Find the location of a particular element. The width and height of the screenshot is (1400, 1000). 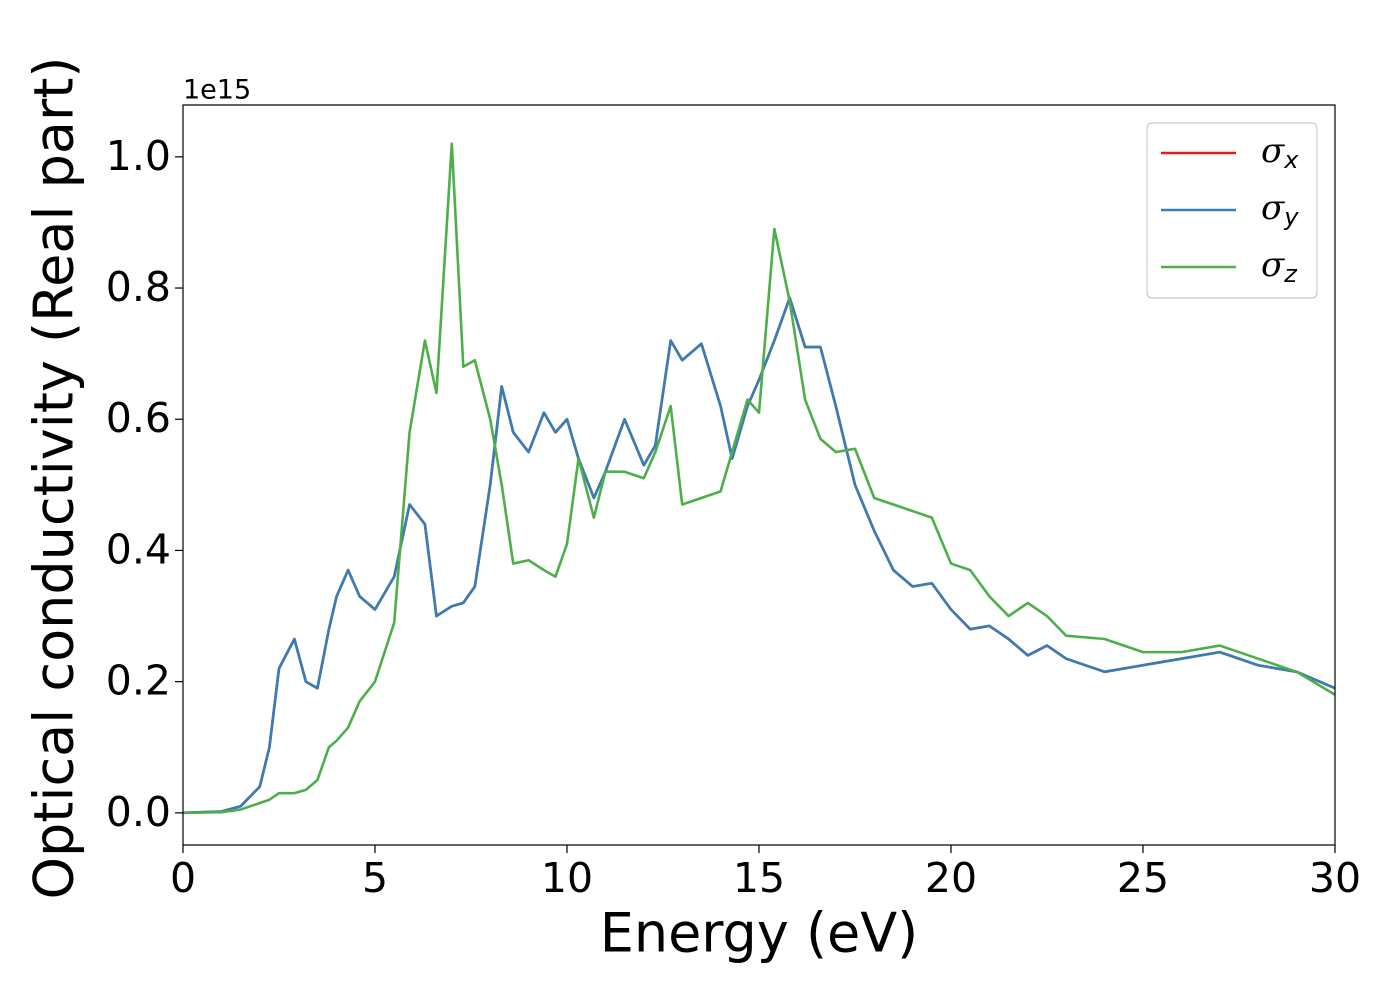

y-tick-label: 0.6 is located at coordinates (138, 418).